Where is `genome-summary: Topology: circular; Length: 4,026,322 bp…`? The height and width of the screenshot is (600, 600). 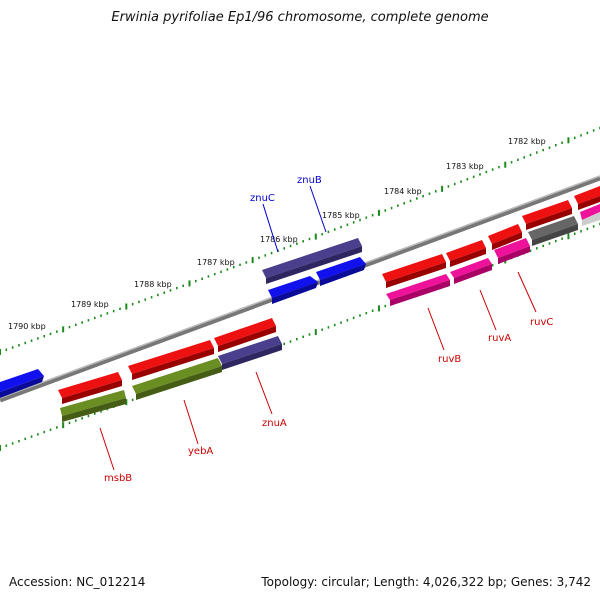 genome-summary: Topology: circular; Length: 4,026,322 bp… is located at coordinates (426, 582).